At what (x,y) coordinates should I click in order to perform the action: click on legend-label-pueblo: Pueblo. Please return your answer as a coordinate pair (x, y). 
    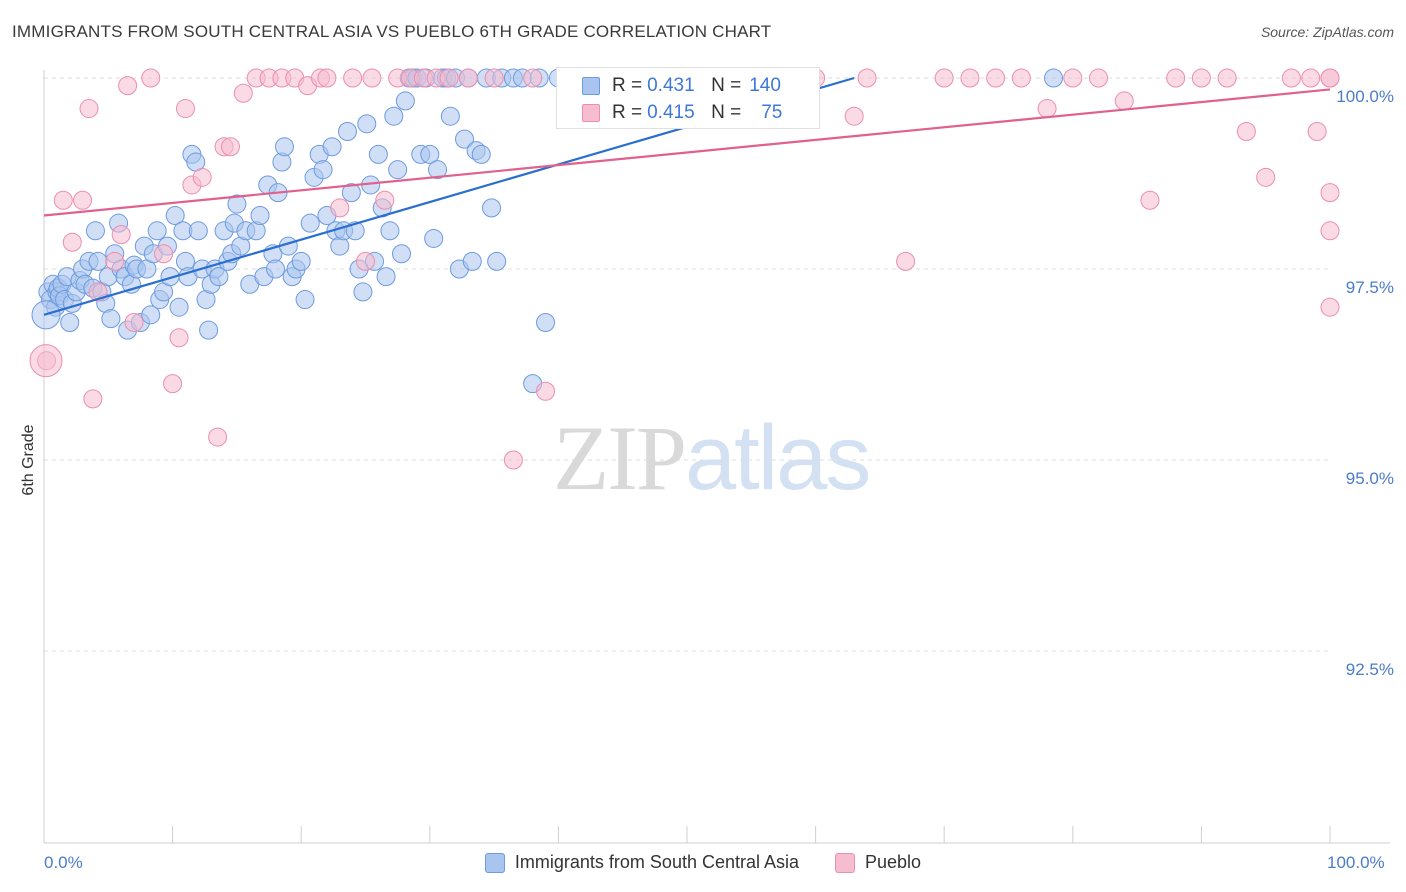
    Looking at the image, I should click on (893, 862).